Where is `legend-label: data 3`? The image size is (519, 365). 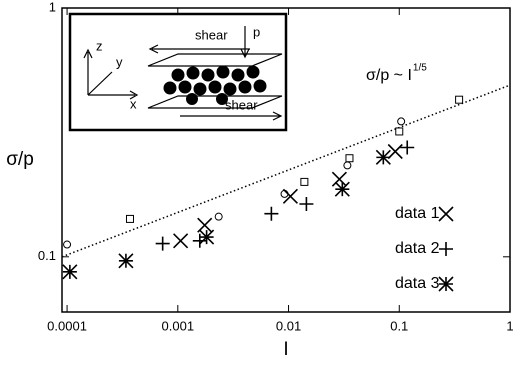 legend-label: data 3 is located at coordinates (417, 283).